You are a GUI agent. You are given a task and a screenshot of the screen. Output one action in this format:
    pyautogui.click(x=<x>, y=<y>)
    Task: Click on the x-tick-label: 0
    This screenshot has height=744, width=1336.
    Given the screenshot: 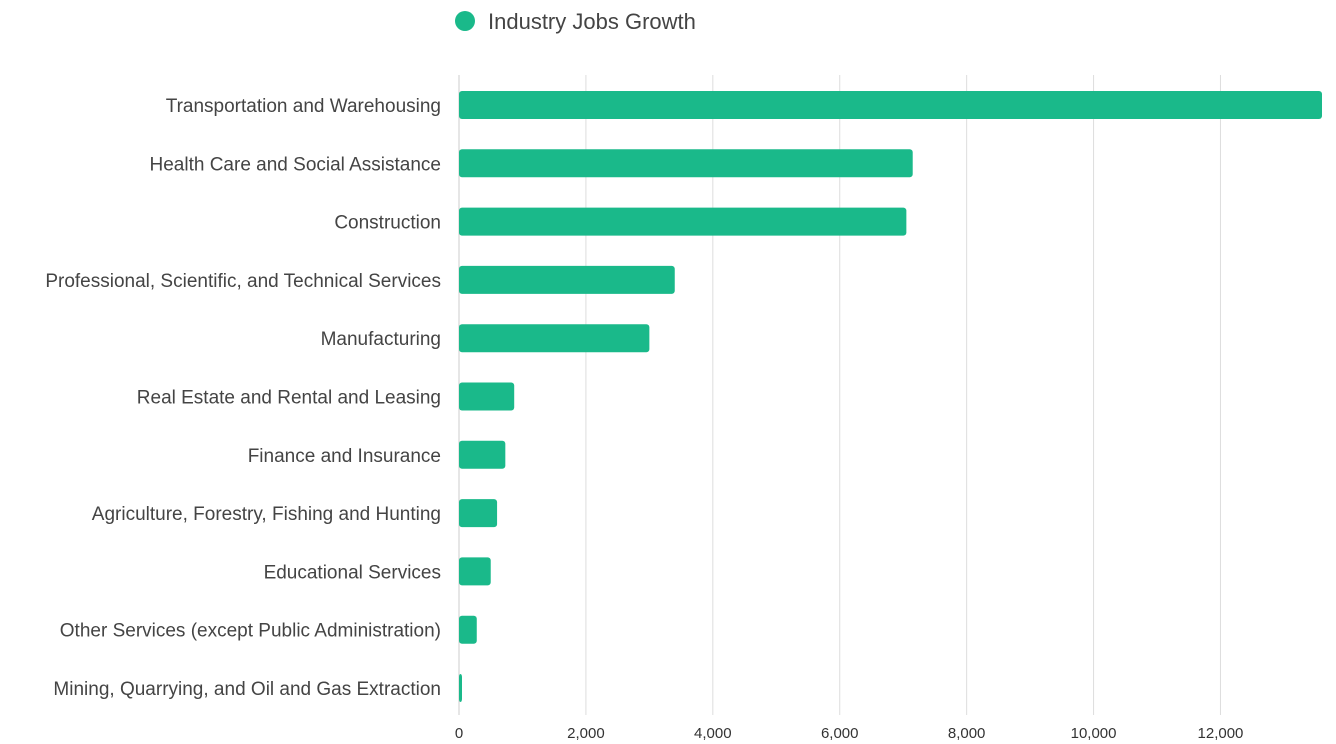 What is the action you would take?
    pyautogui.click(x=459, y=733)
    